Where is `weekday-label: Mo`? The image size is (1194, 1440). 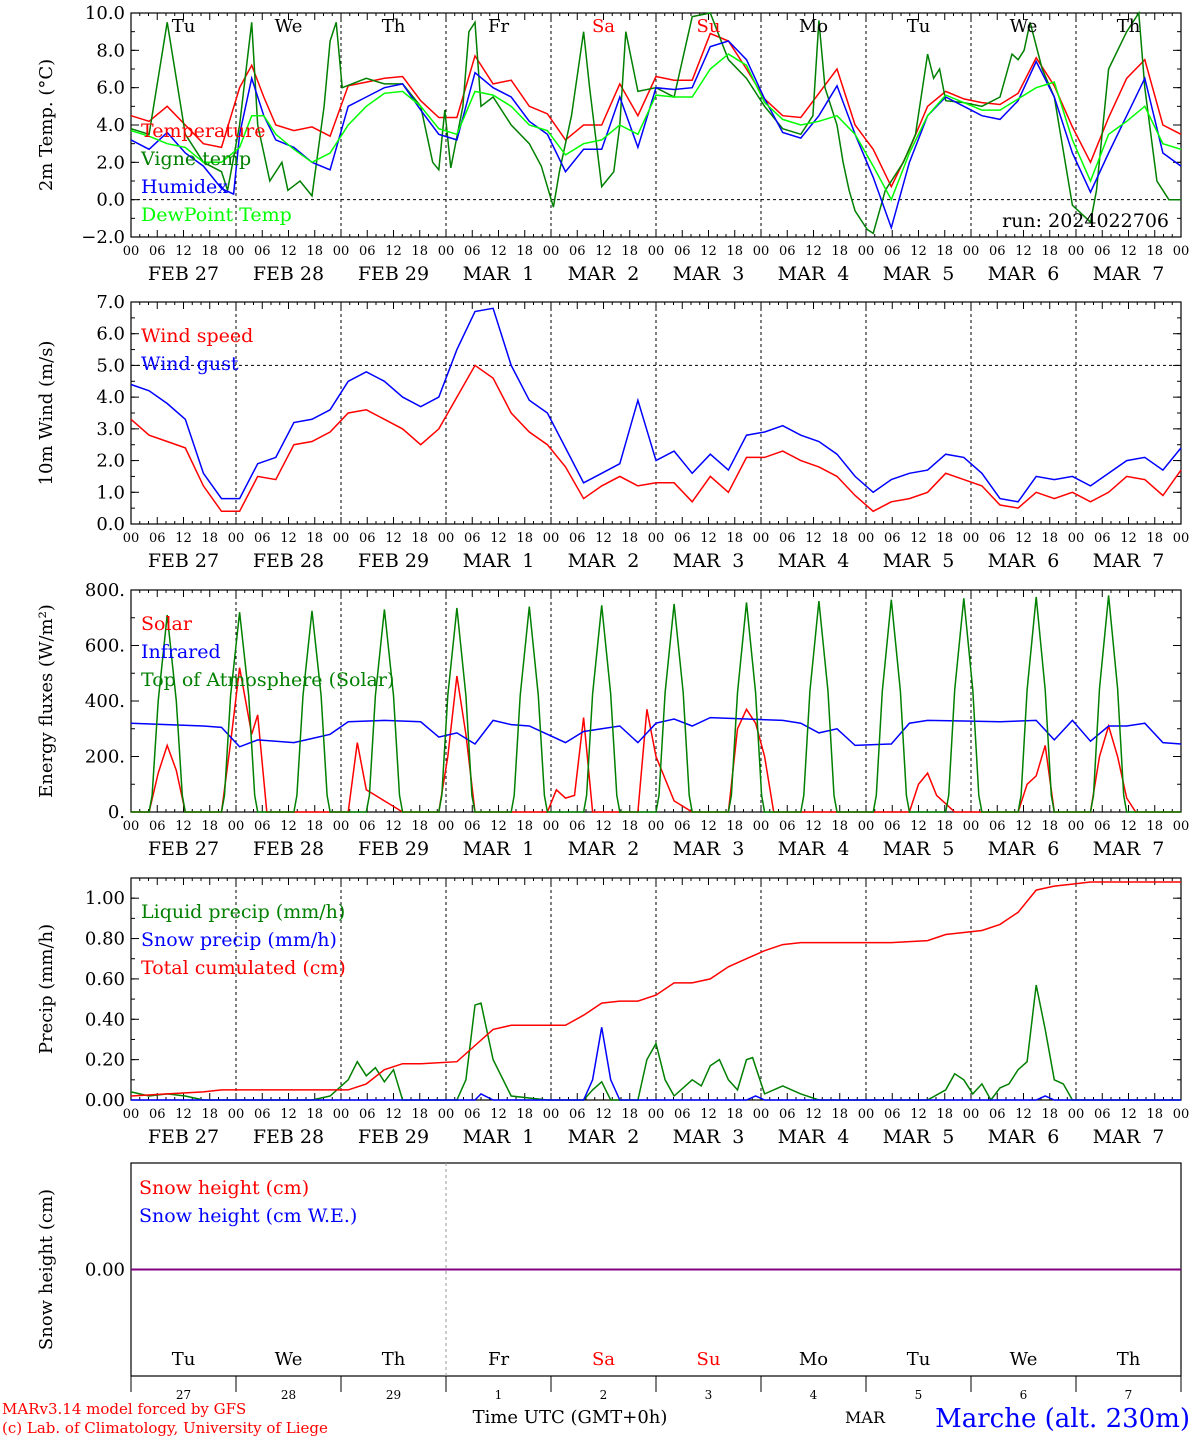
weekday-label: Mo is located at coordinates (813, 26).